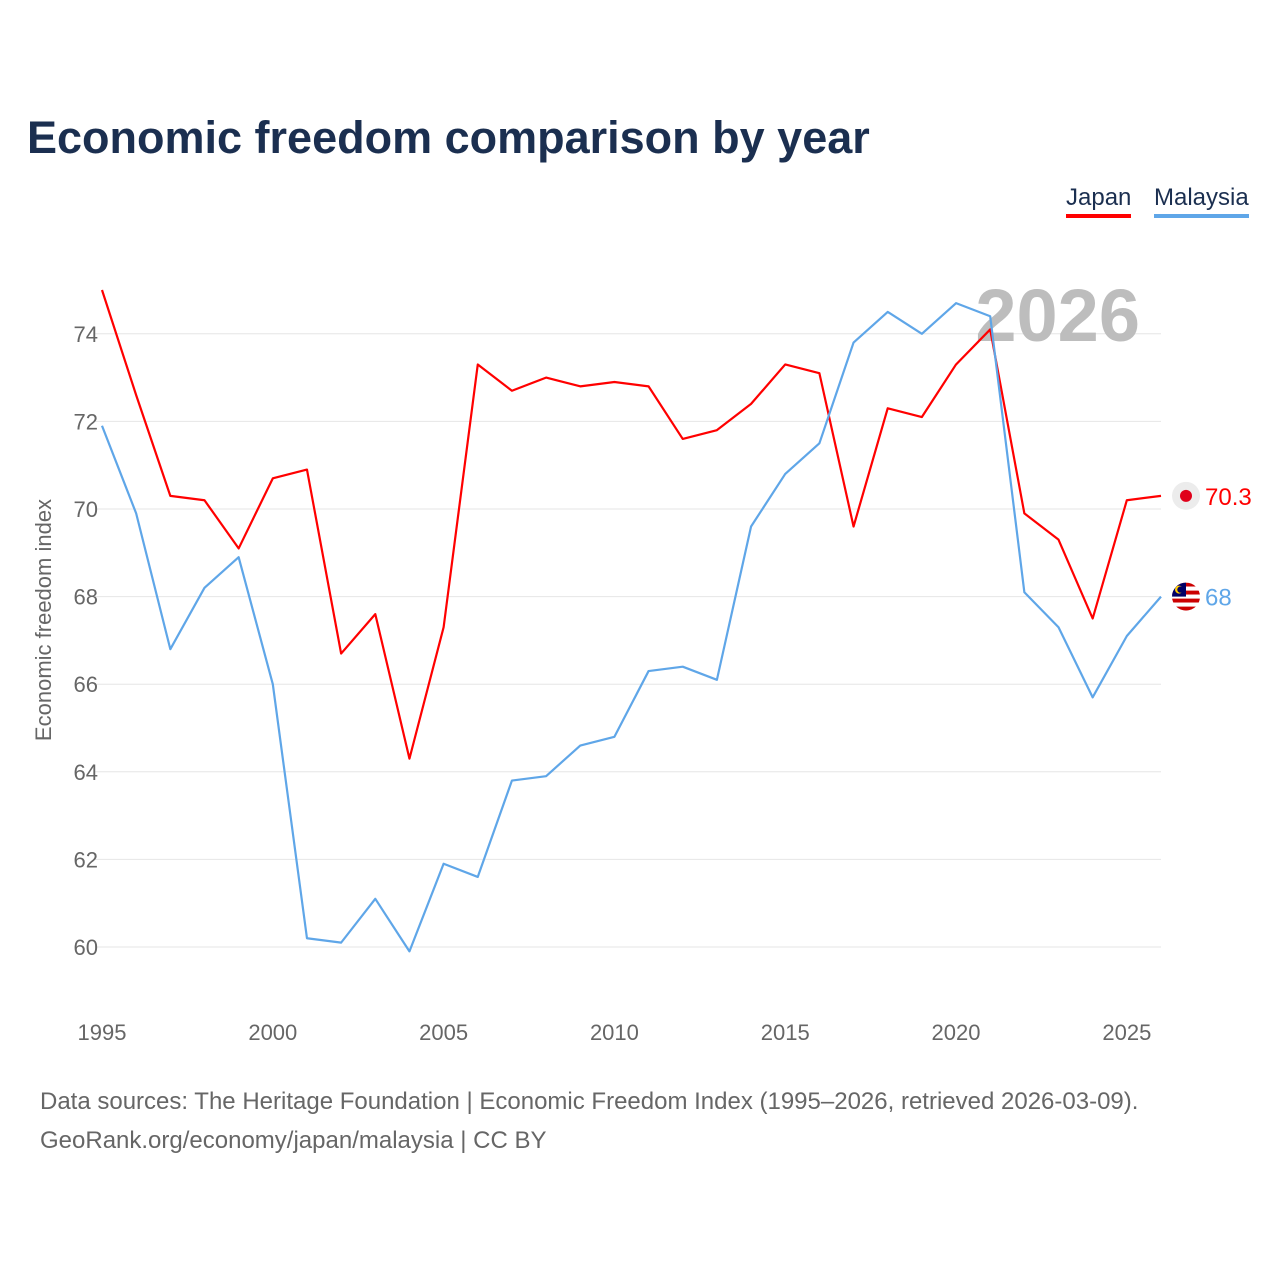 Image resolution: width=1280 pixels, height=1280 pixels. Describe the element at coordinates (448, 137) in the screenshot. I see `chart-title: Economic freedom comparison by year` at that location.